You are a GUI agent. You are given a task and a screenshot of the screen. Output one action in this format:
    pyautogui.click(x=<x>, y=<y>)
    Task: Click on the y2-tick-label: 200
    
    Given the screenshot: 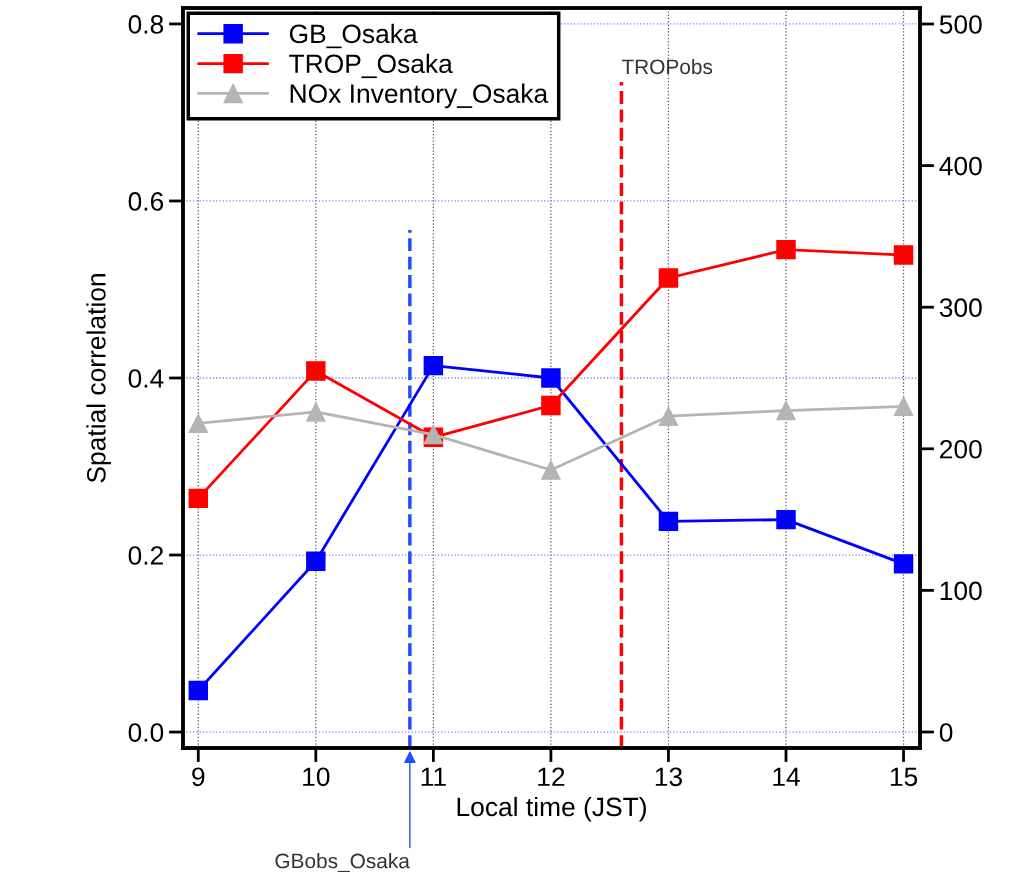 What is the action you would take?
    pyautogui.click(x=961, y=449)
    